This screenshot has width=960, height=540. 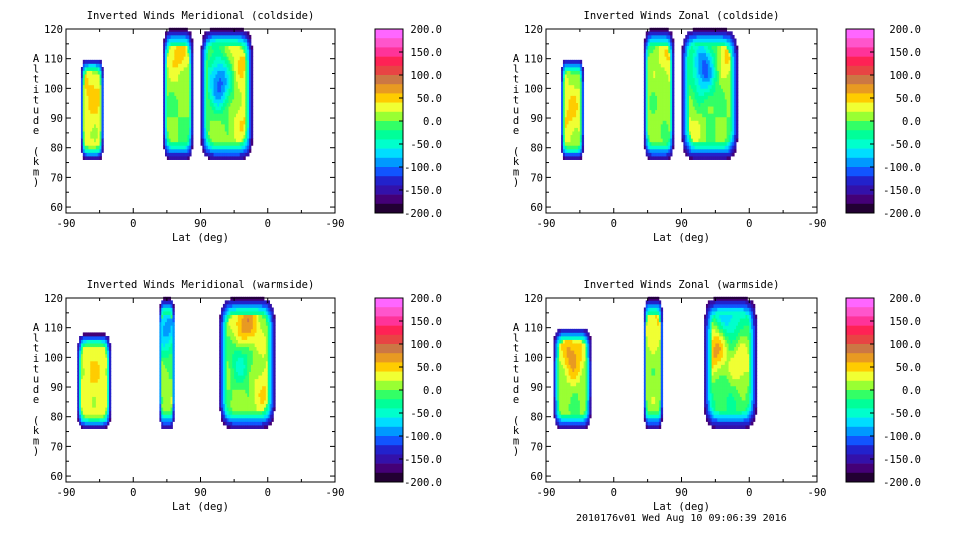 I want to click on colorbar-tick-label: -100.0, so click(x=902, y=168).